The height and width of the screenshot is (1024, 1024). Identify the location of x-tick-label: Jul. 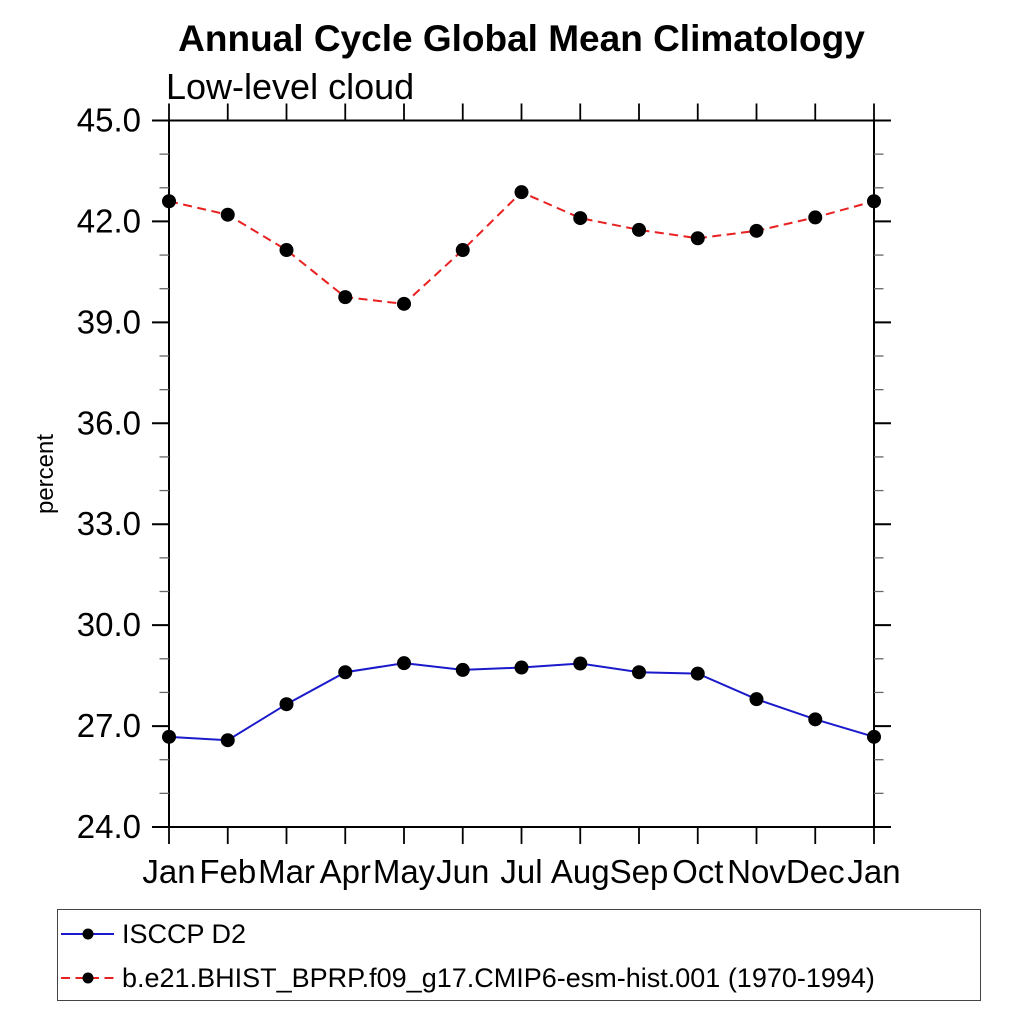
(521, 871).